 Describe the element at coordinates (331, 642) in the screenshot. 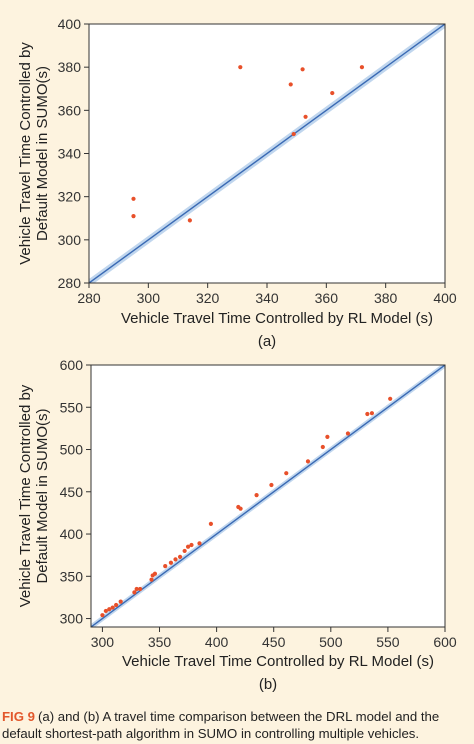

I see `x-tick-label: 500` at that location.